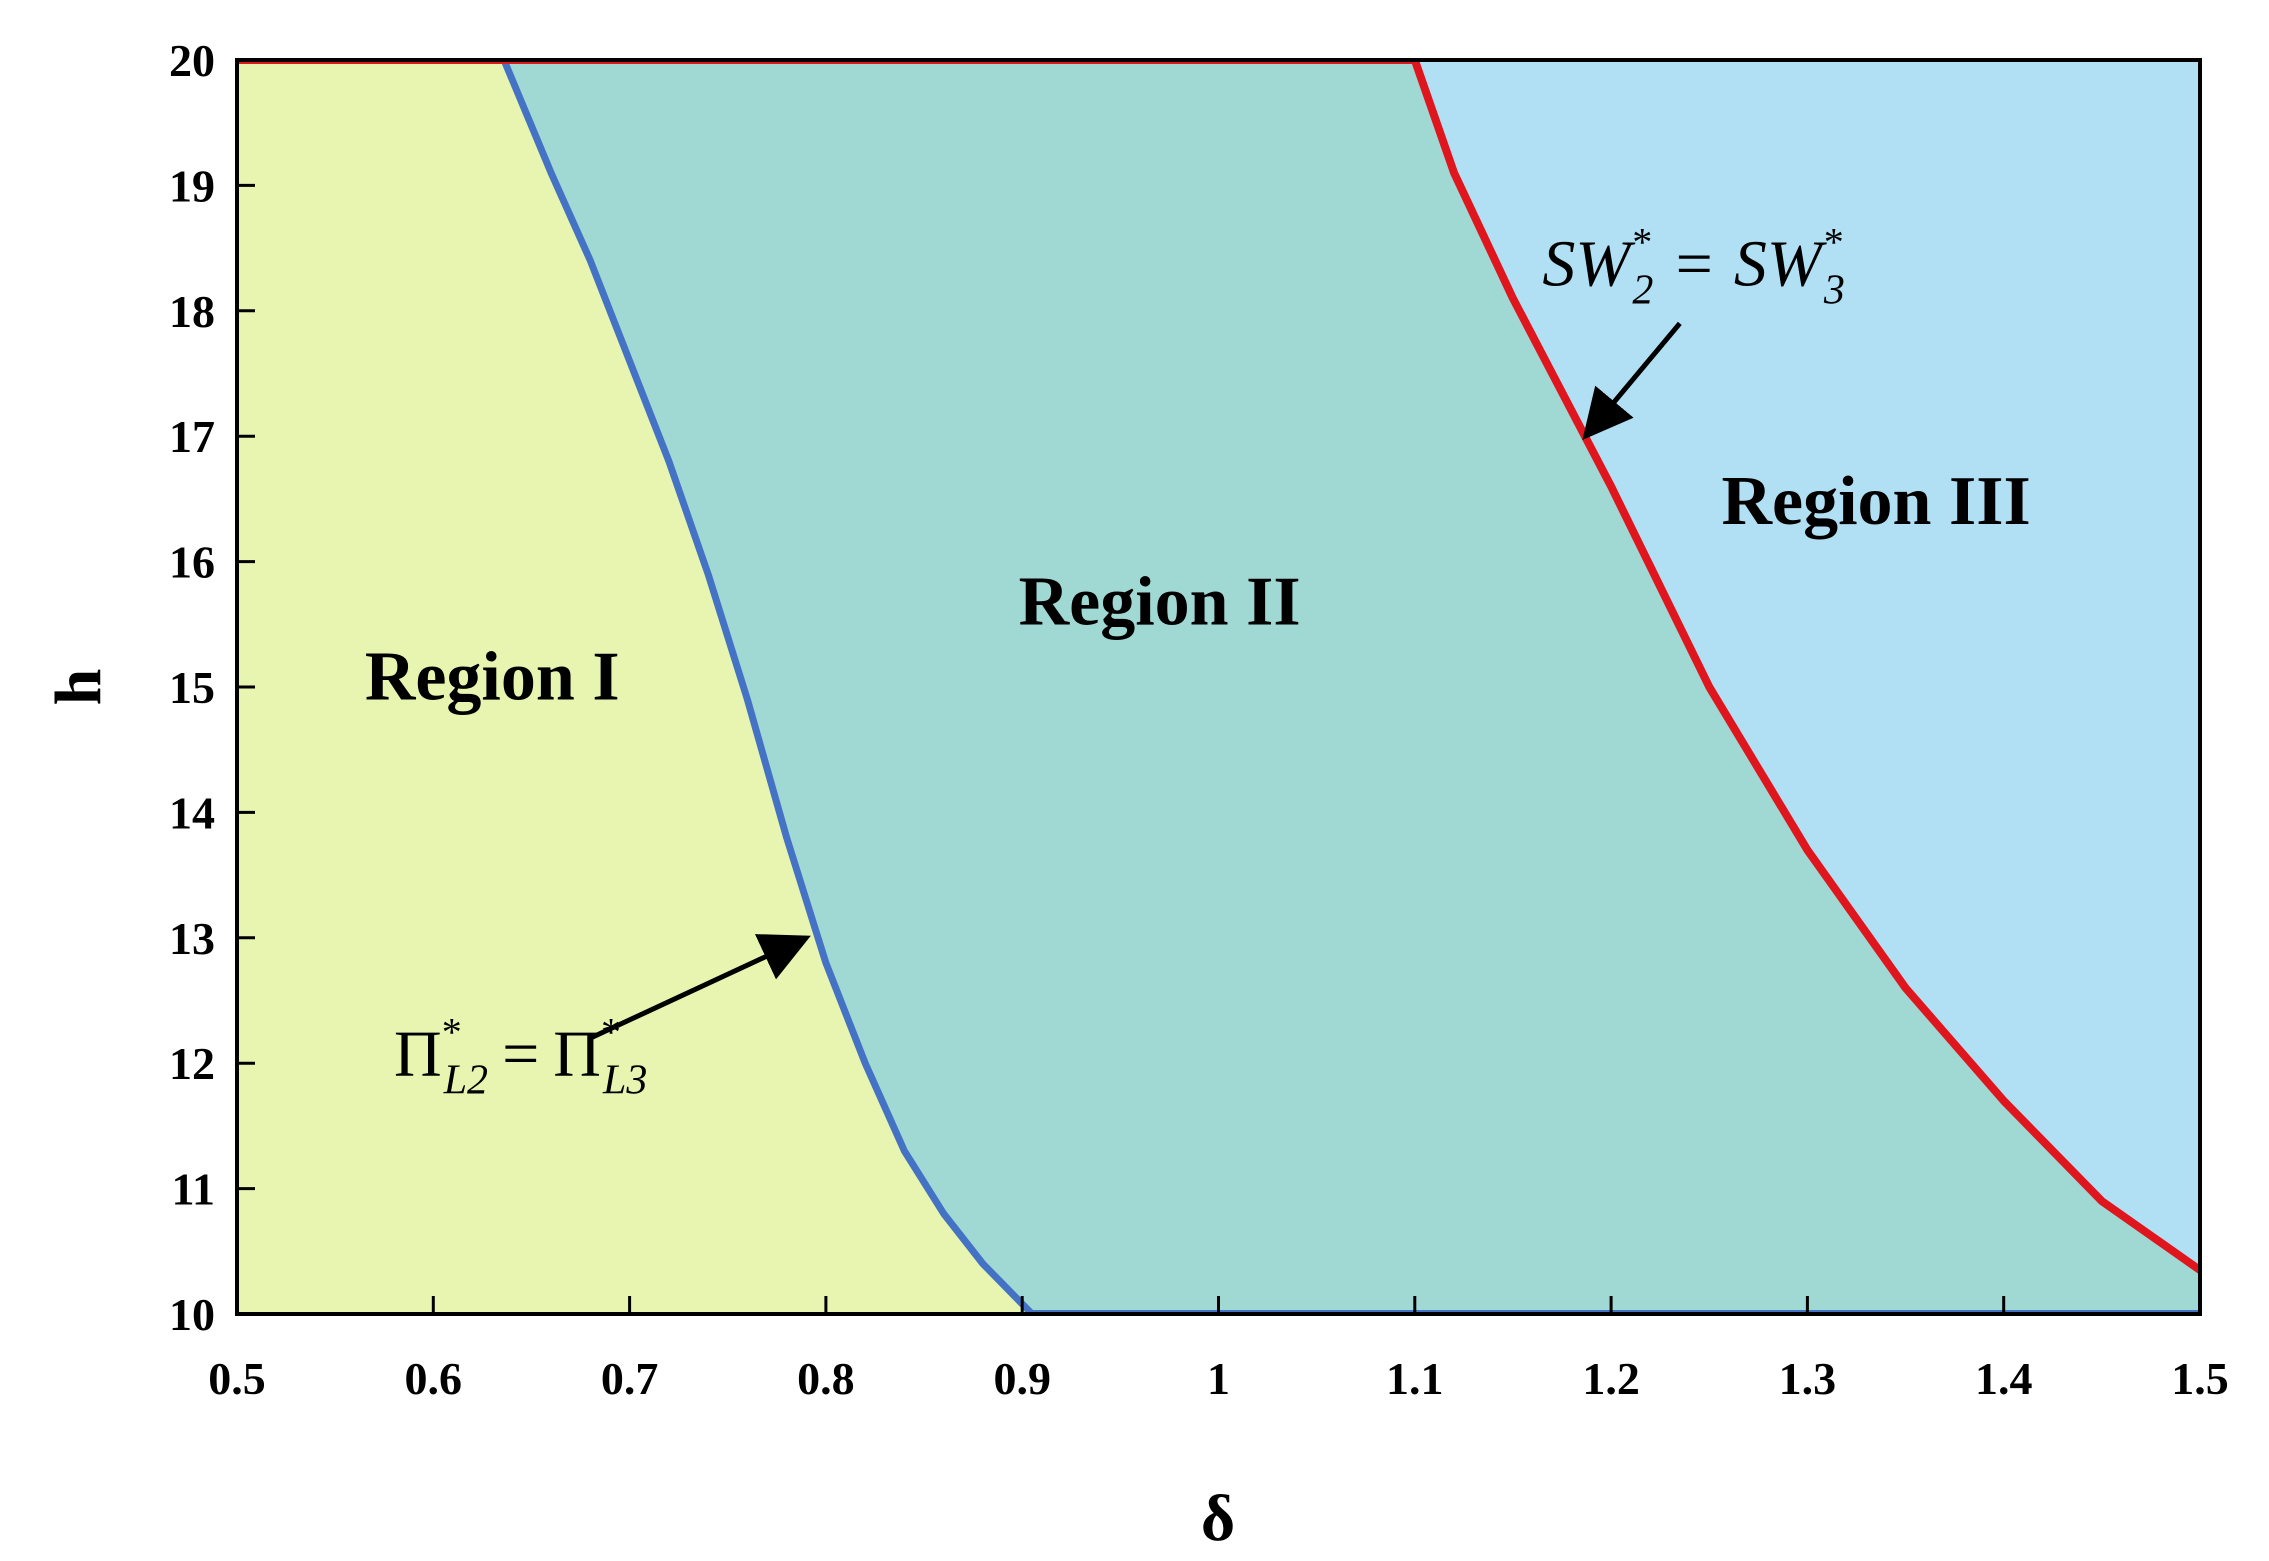 The image size is (2269, 1561). Describe the element at coordinates (192, 562) in the screenshot. I see `y-tick-label: 16` at that location.